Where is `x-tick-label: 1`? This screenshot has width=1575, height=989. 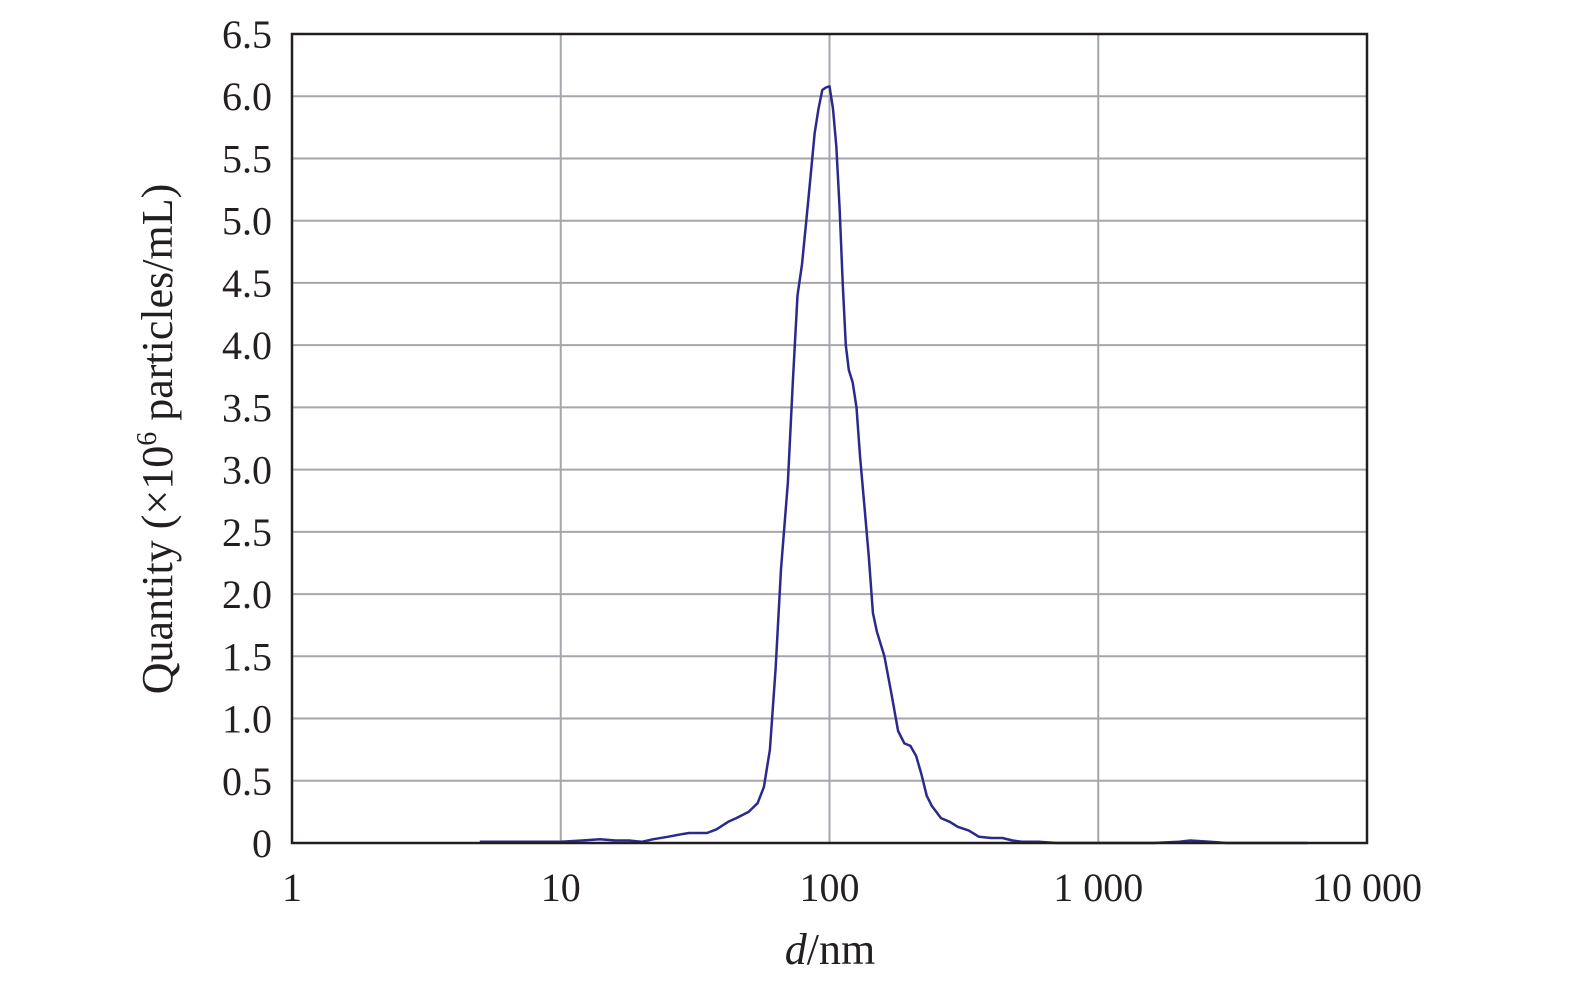
x-tick-label: 1 is located at coordinates (292, 887).